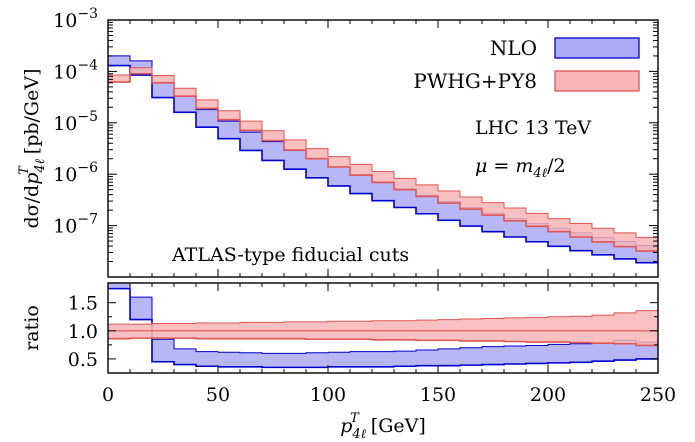 The height and width of the screenshot is (442, 695). What do you see at coordinates (75, 70) in the screenshot?
I see `main-ytick-label-1: 10⁻⁴` at bounding box center [75, 70].